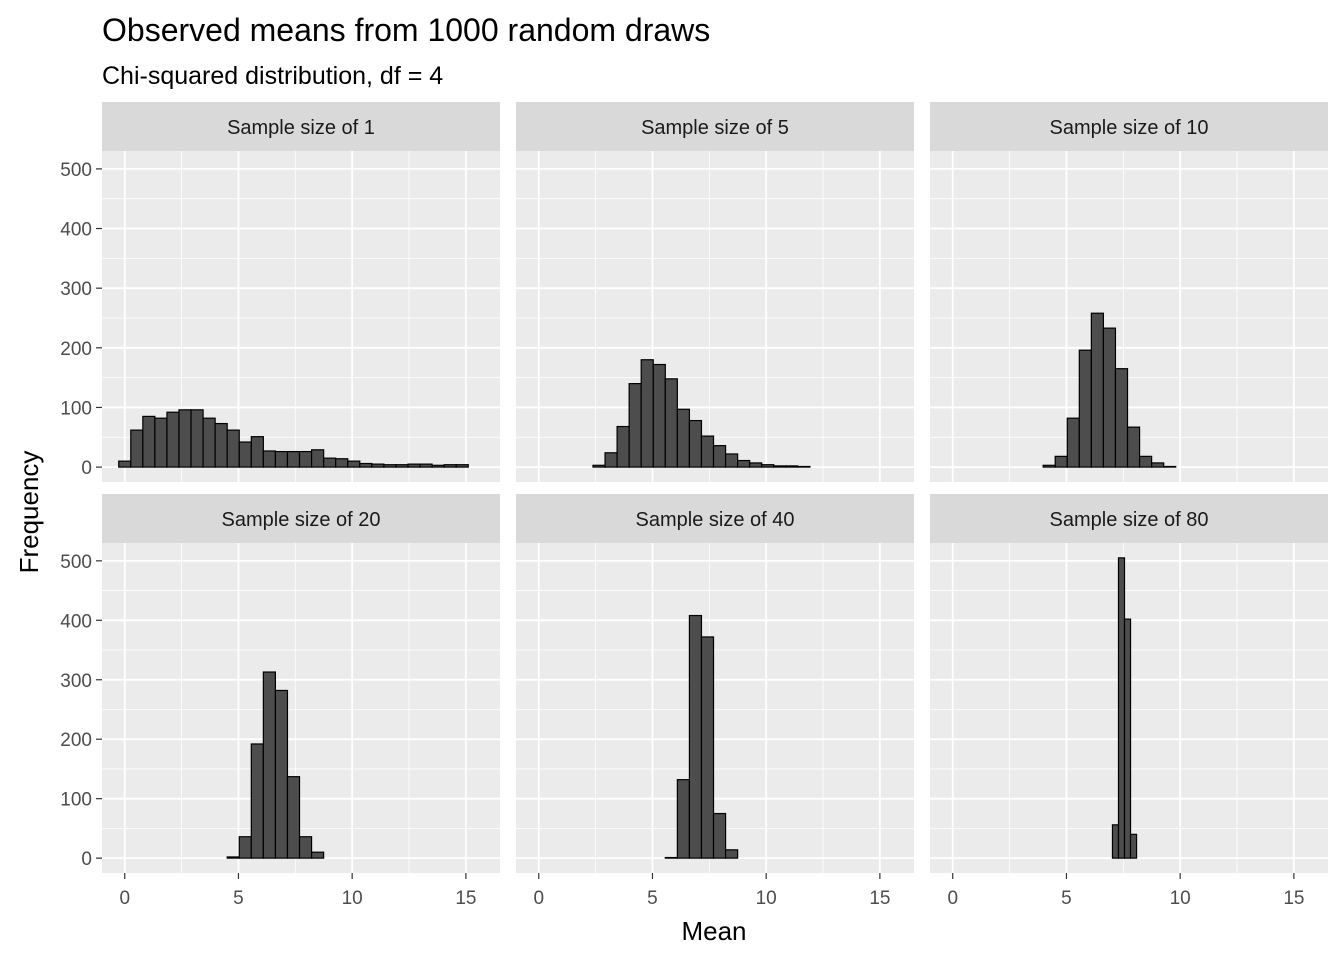  I want to click on y-tick-label: 0, so click(86, 859).